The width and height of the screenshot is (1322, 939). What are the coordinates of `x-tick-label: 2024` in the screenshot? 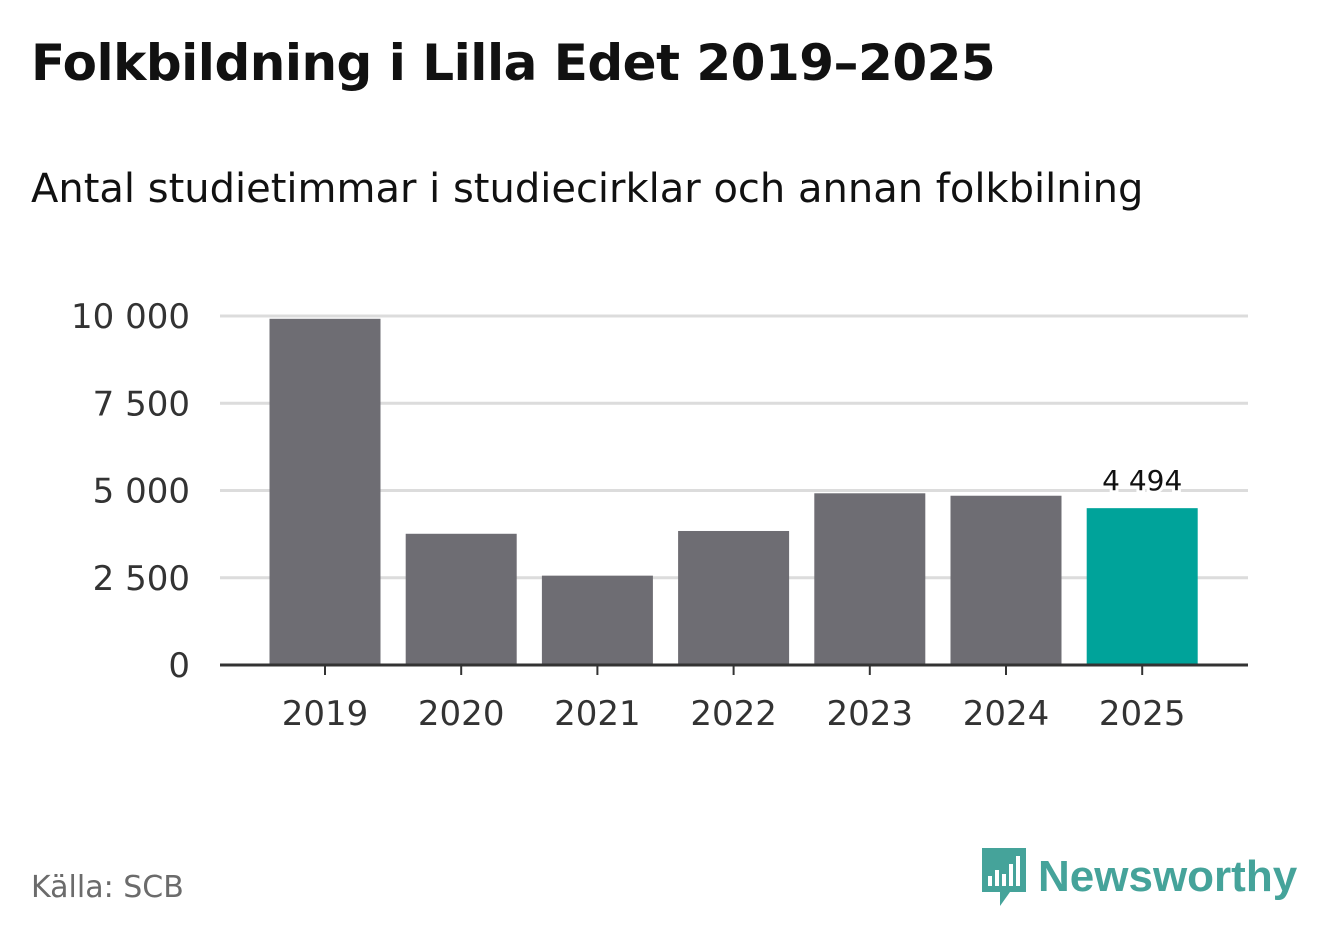 It's located at (1006, 714).